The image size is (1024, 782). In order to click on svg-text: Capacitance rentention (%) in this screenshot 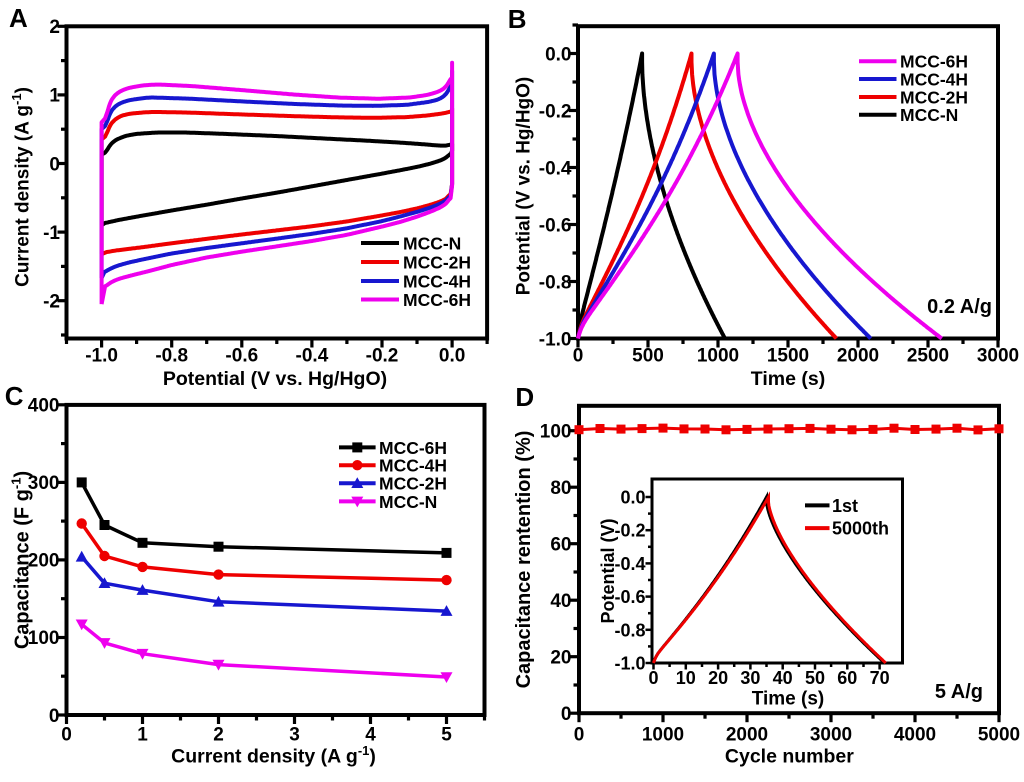, I will do `click(524, 560)`.